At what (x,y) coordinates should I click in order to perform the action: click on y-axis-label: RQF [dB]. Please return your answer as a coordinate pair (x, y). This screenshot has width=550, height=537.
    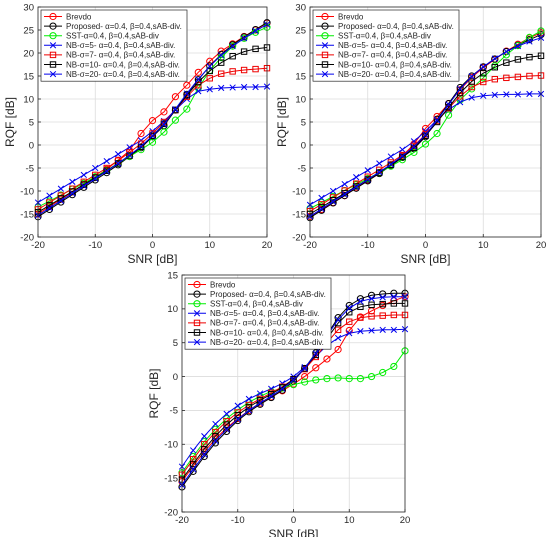
    Looking at the image, I should click on (10, 122).